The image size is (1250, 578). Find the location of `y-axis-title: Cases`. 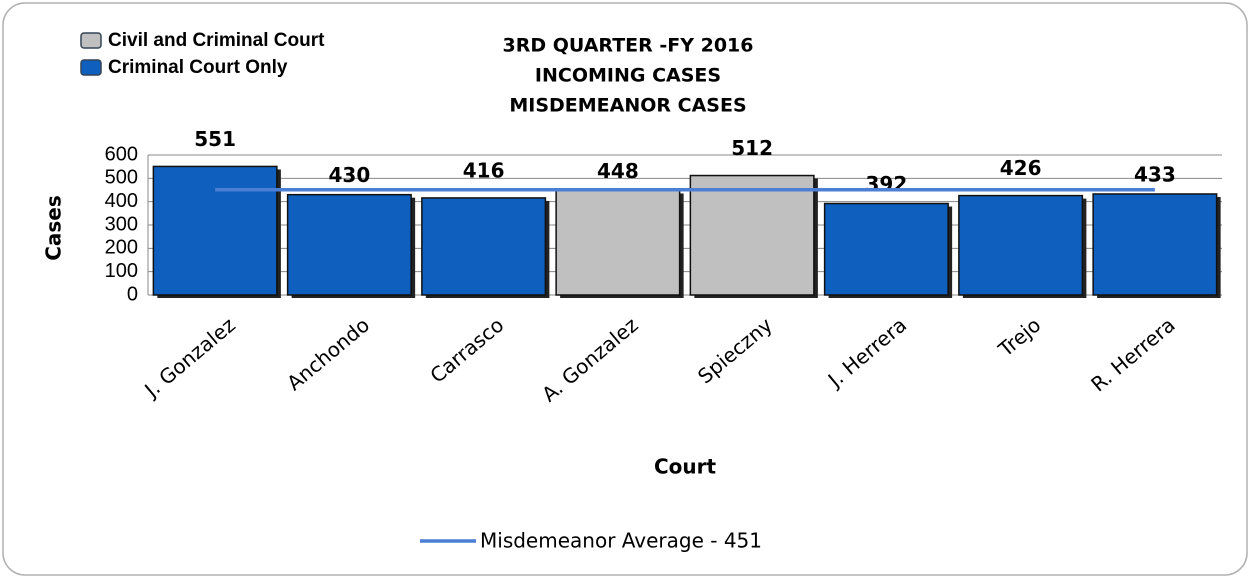

y-axis-title: Cases is located at coordinates (54, 228).